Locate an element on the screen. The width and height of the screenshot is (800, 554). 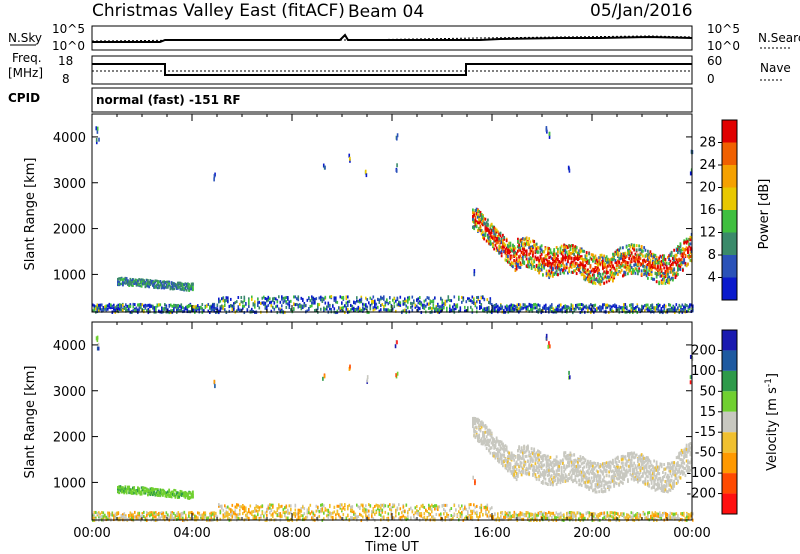
power-ylabel: Slant Range [km] is located at coordinates (30, 214).